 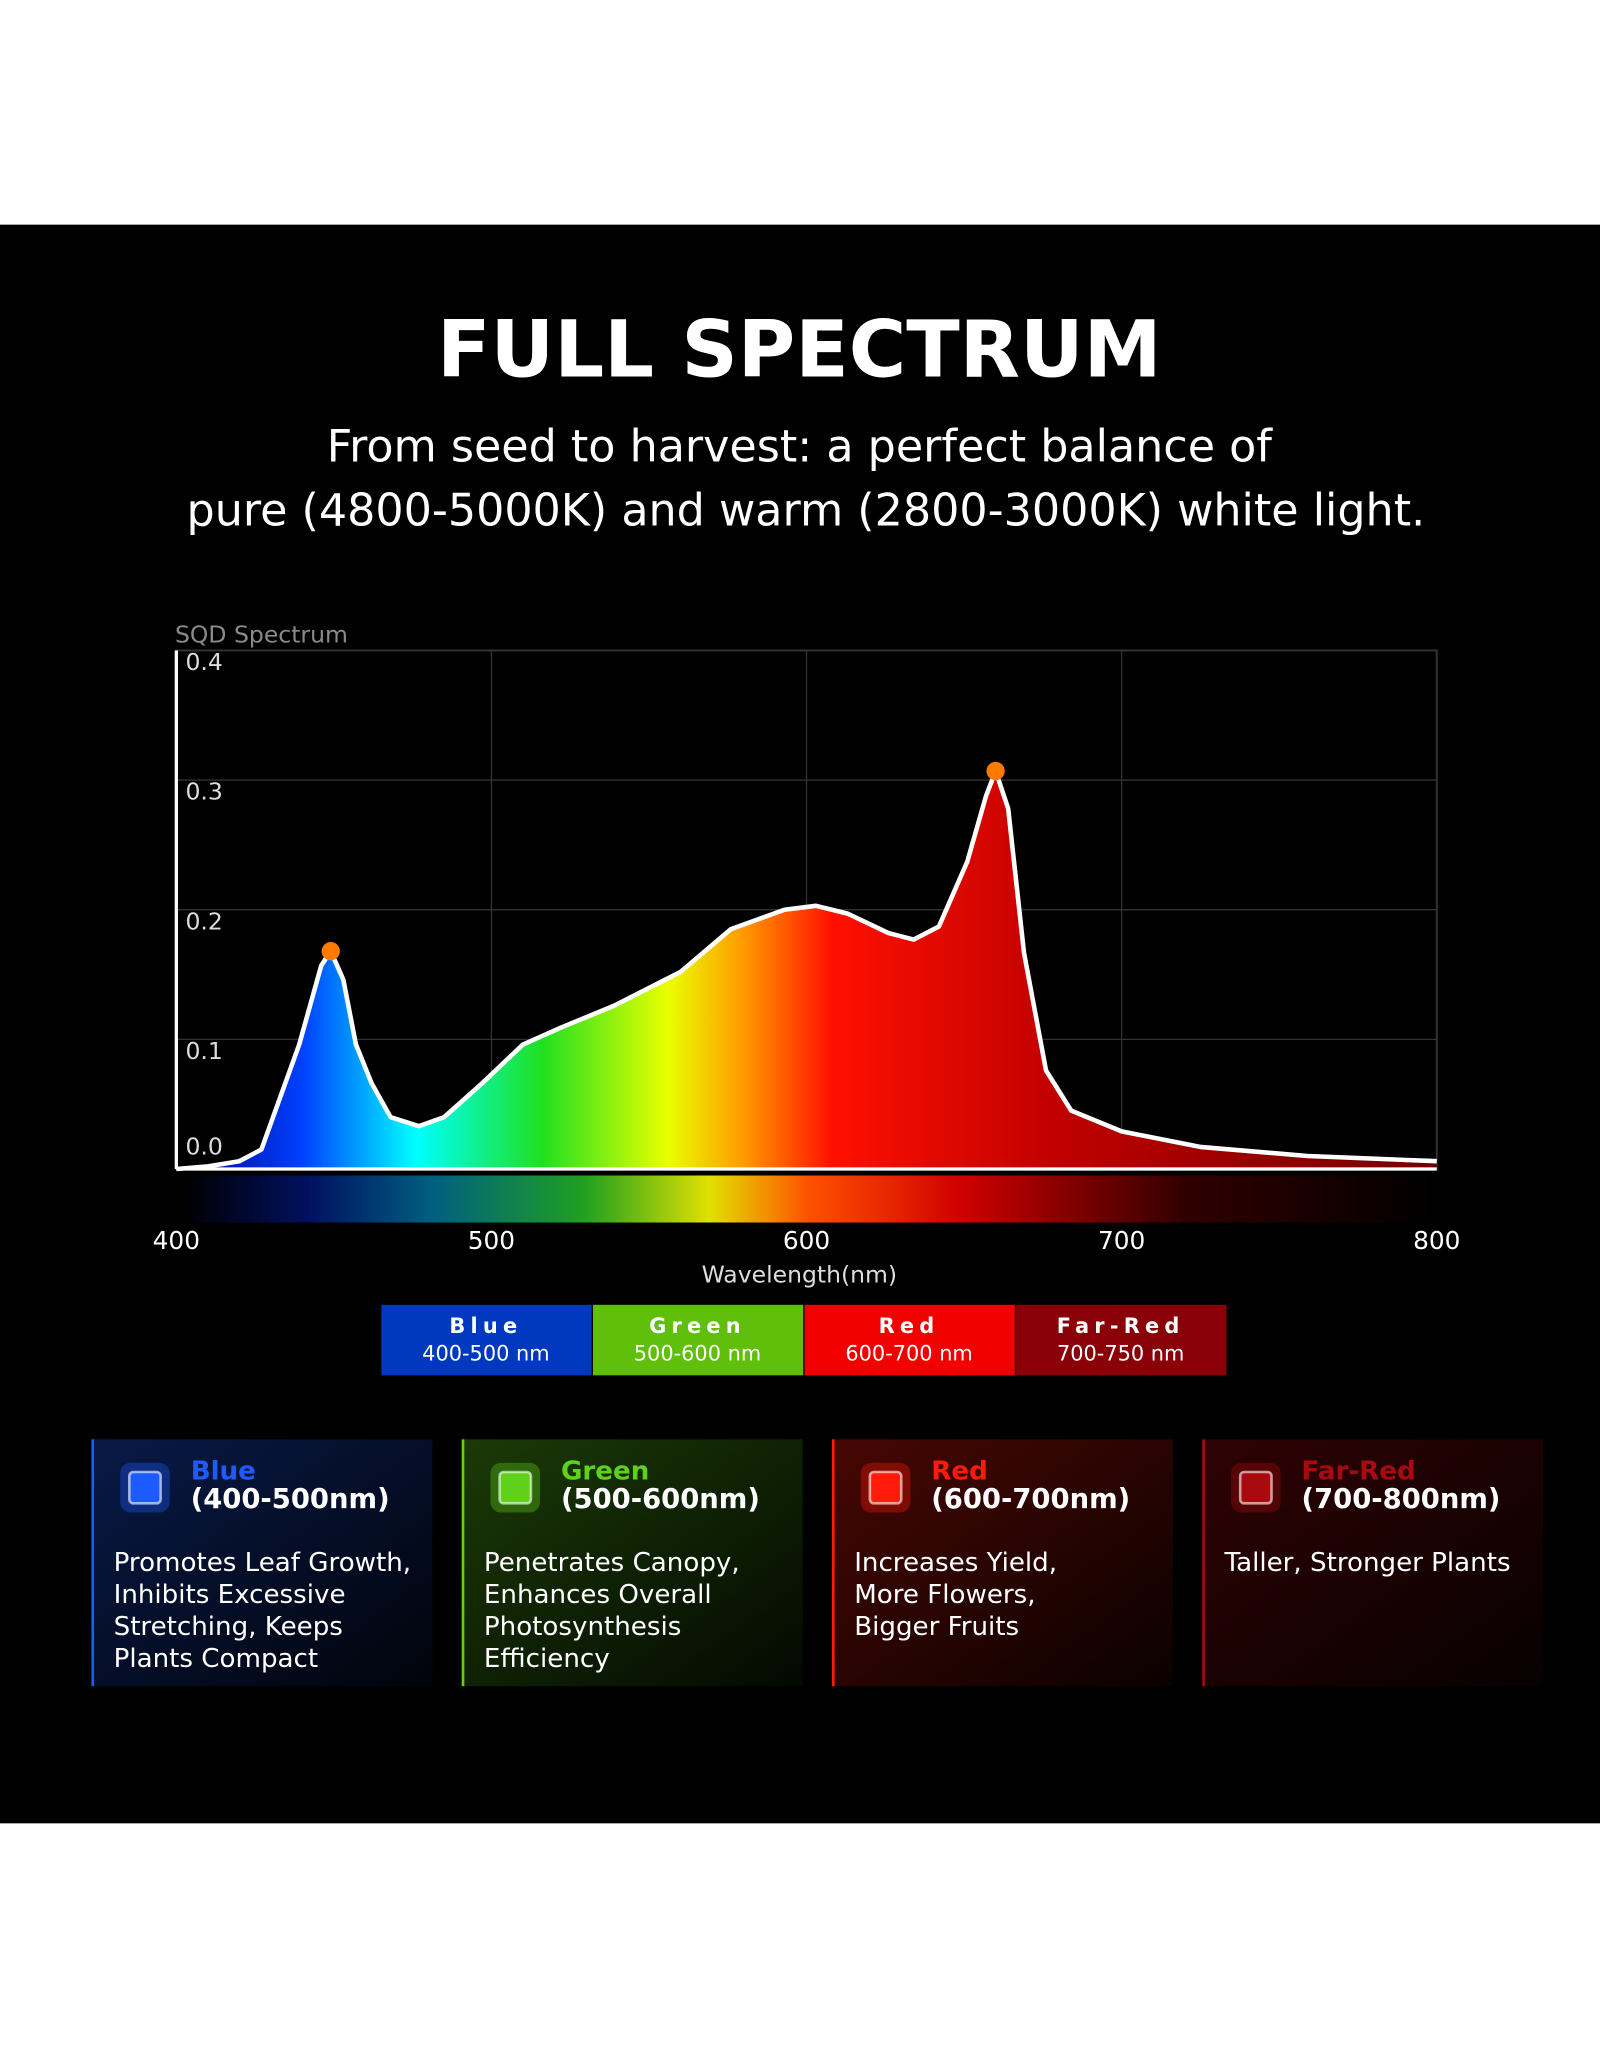 What do you see at coordinates (1120, 1353) in the screenshot?
I see `band-range: 700-750 nm` at bounding box center [1120, 1353].